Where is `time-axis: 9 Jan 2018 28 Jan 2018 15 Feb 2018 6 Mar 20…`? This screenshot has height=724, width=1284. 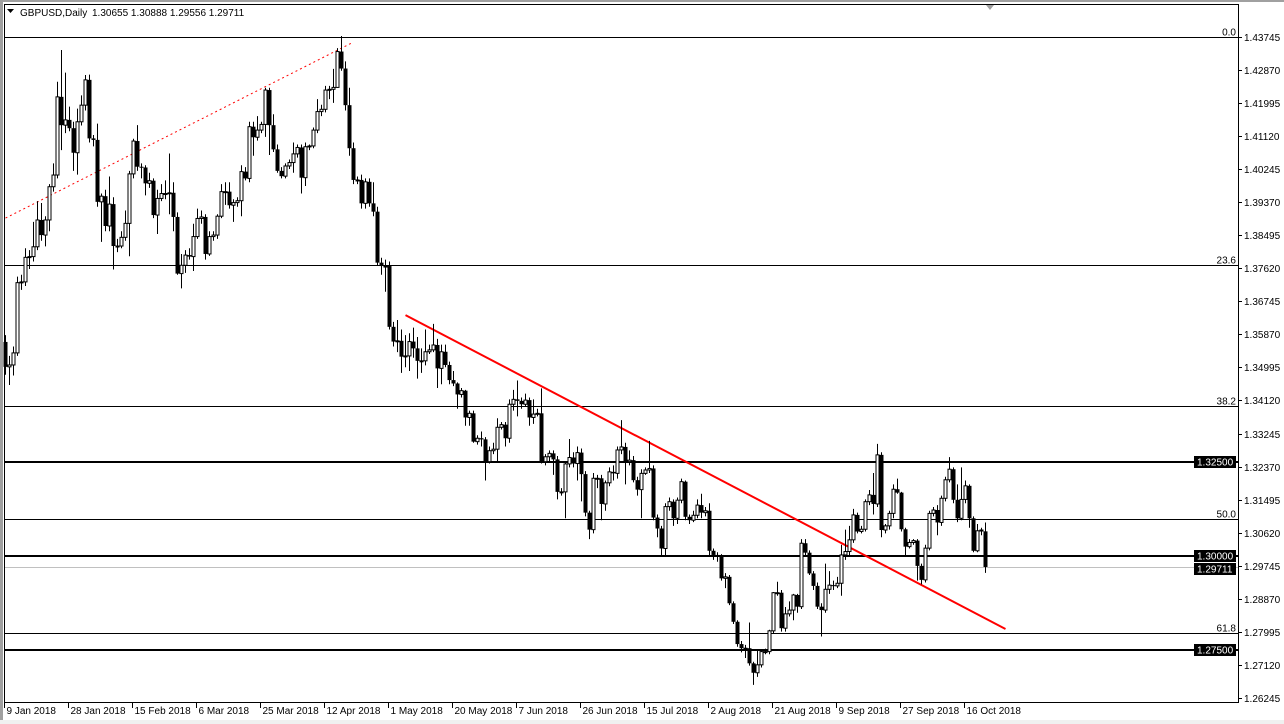
time-axis: 9 Jan 2018 28 Jan 2018 15 Feb 2018 6 Mar 20… is located at coordinates (513, 709).